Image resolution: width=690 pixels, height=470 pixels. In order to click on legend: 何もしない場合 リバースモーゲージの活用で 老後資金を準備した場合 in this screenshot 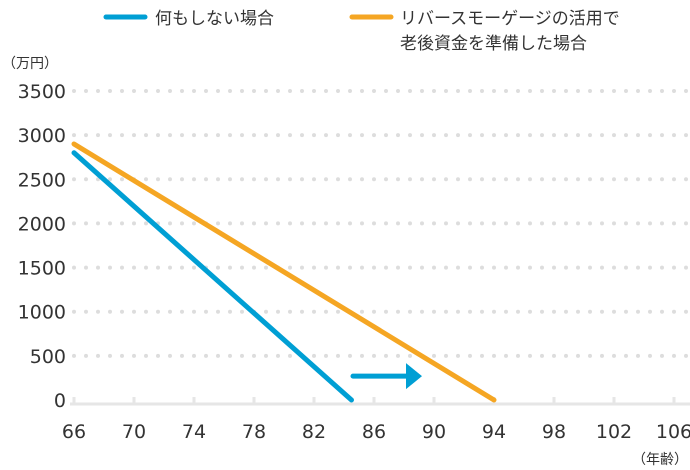, I will do `click(361, 31)`.